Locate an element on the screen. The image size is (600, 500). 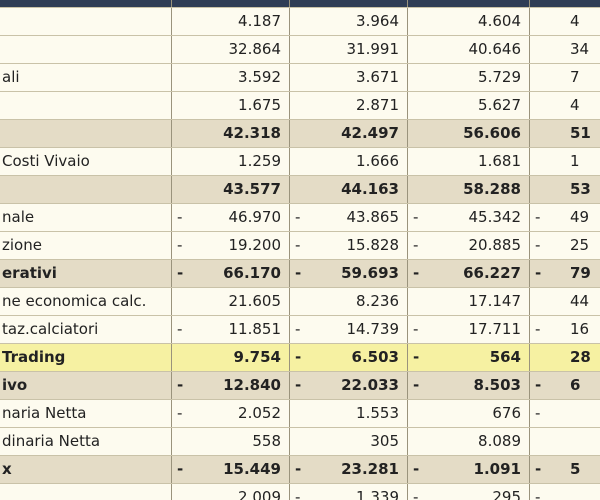
table-row: 32.864 31.991 40.646 34 is located at coordinates (300, 50).